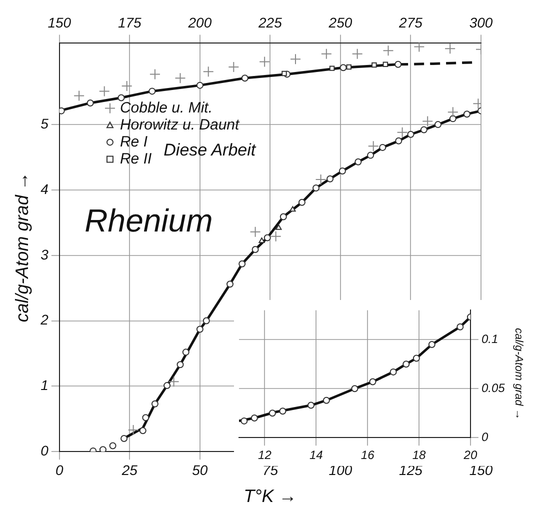 The image size is (537, 520). What do you see at coordinates (22, 247) in the screenshot?
I see `y-axis-title: cal/g-Atom grad →` at bounding box center [22, 247].